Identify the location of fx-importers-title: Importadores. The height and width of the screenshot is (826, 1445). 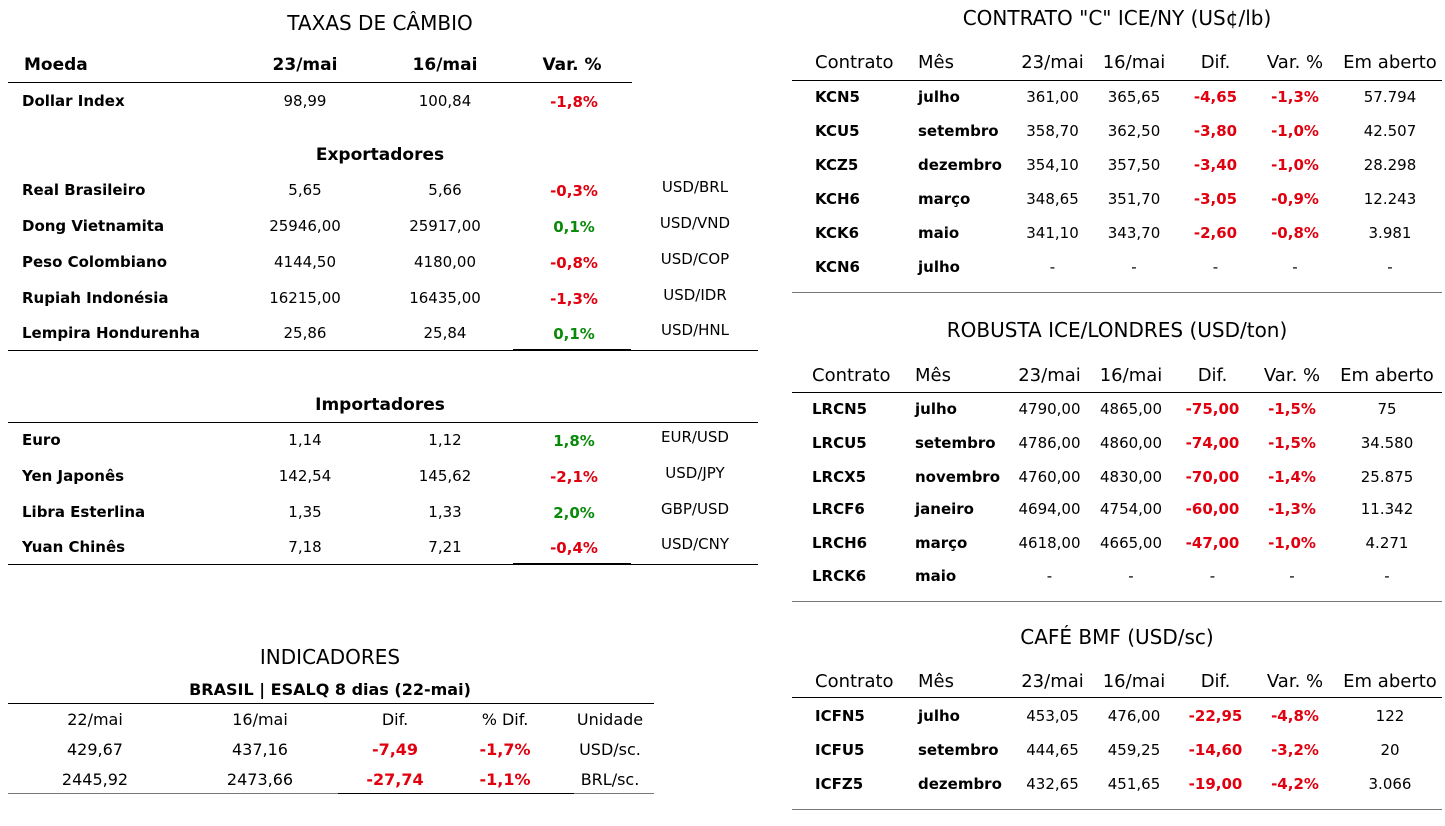
(380, 405).